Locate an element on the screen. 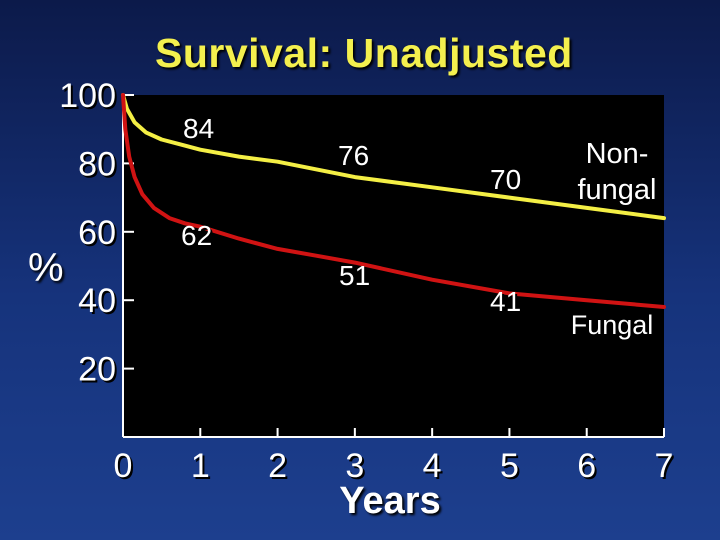  series-name-nonfungal-shadow: Non- is located at coordinates (619, 156).